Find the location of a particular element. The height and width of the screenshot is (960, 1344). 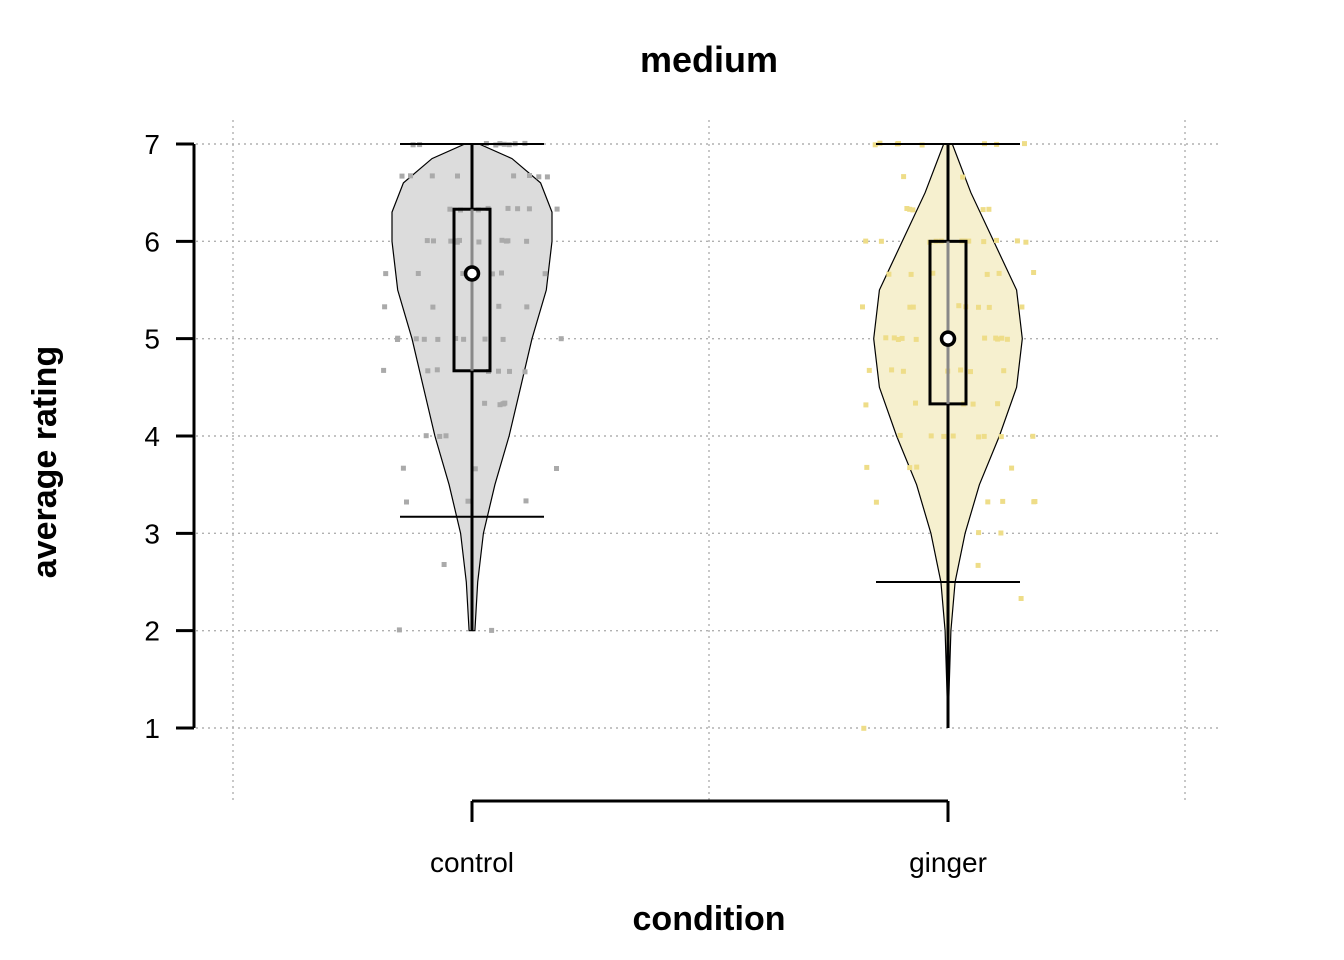

x-axis-title: condition is located at coordinates (709, 919).